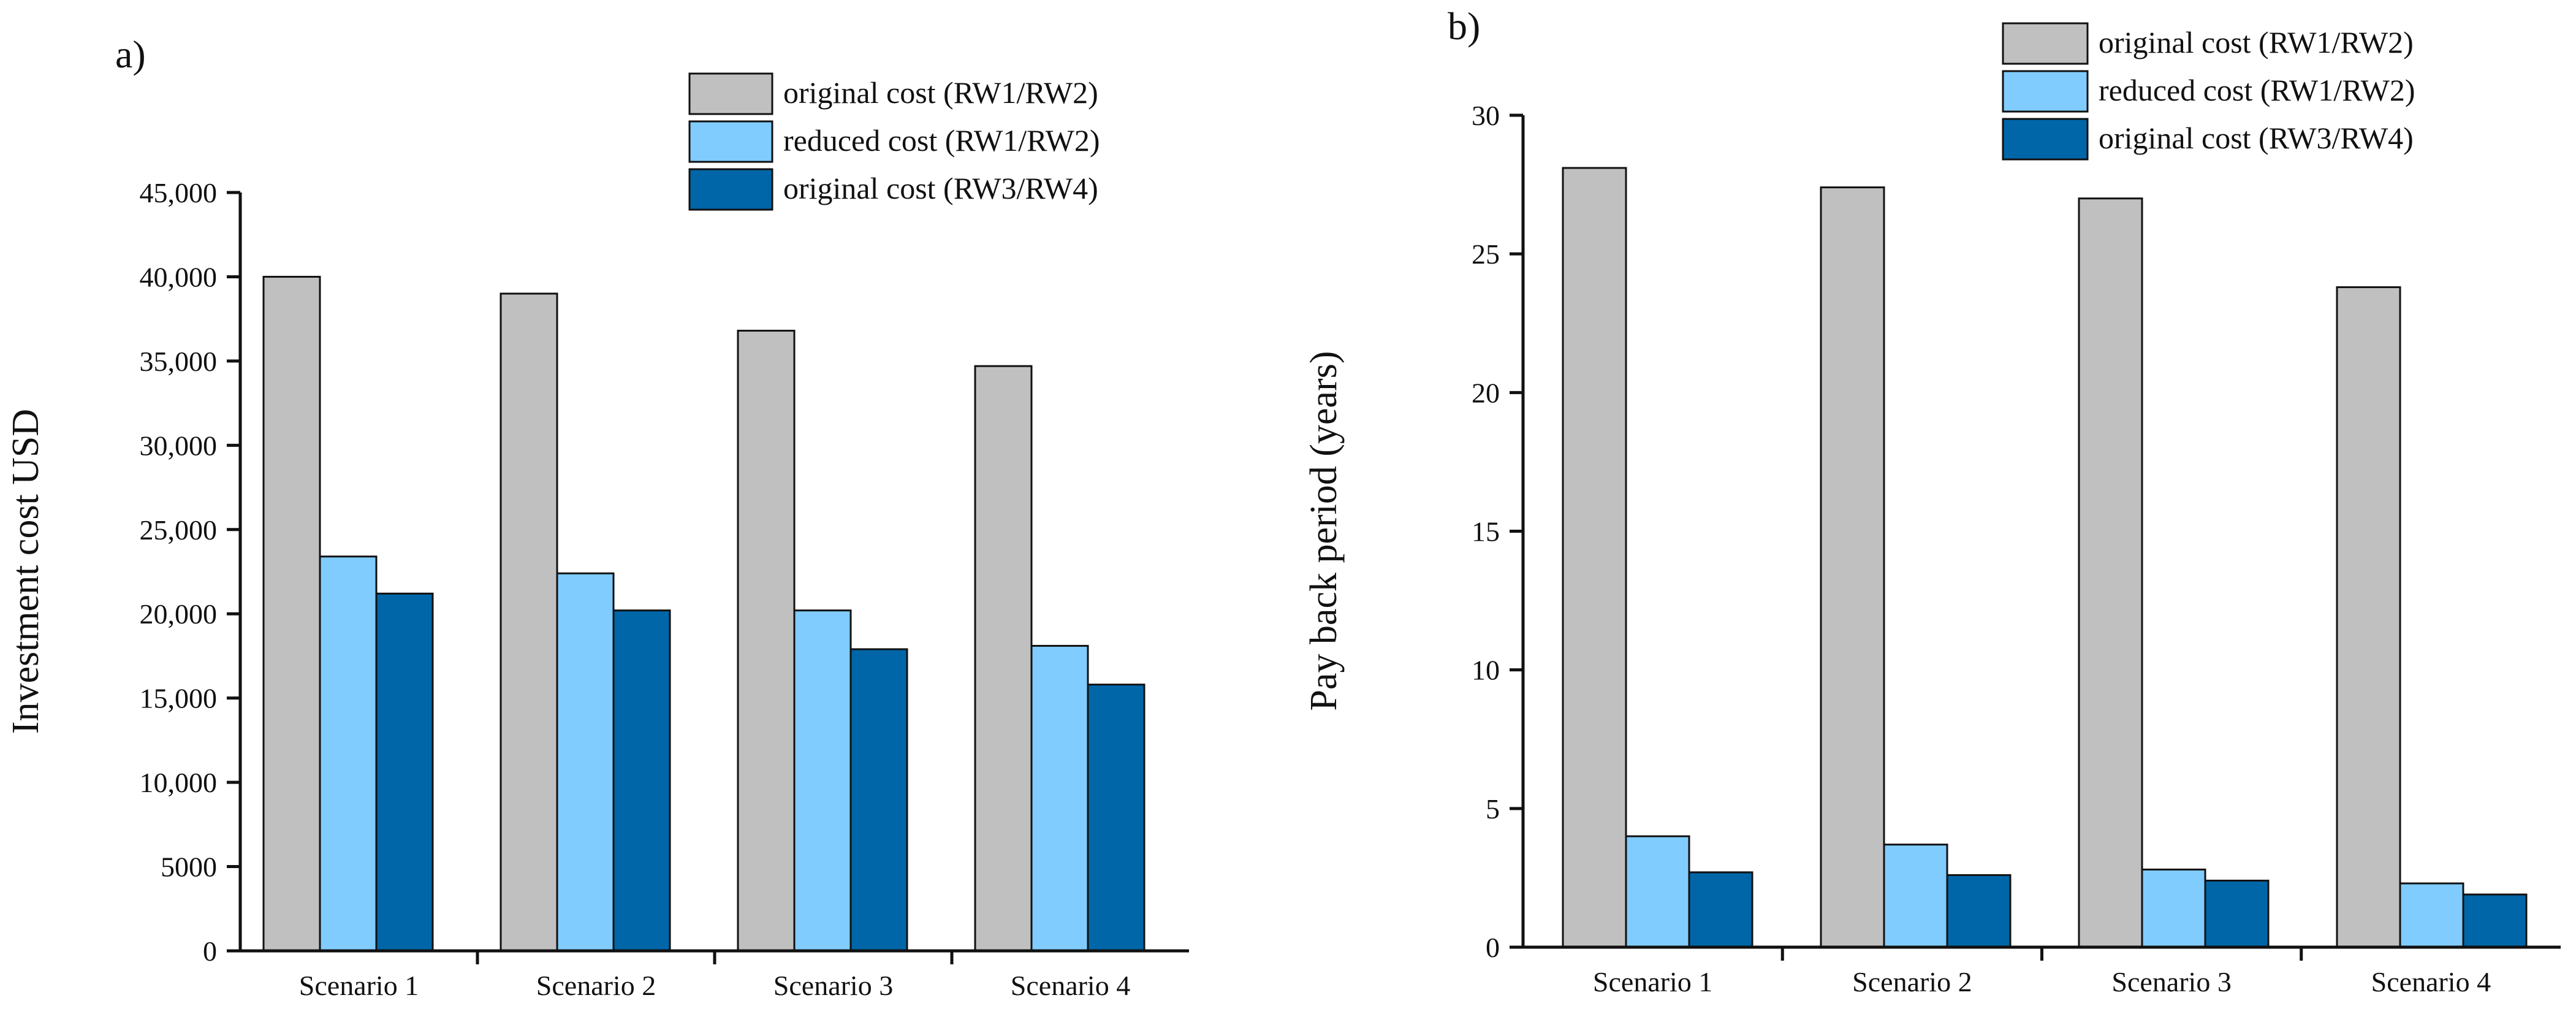  Describe the element at coordinates (1464, 26) in the screenshot. I see `panel-label: b)` at that location.